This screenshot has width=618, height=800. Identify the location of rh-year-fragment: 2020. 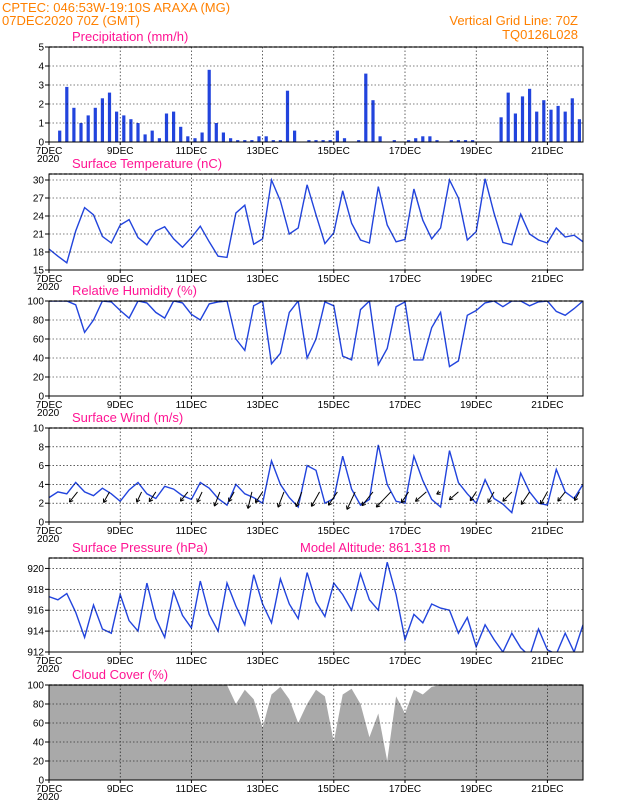
(48, 413).